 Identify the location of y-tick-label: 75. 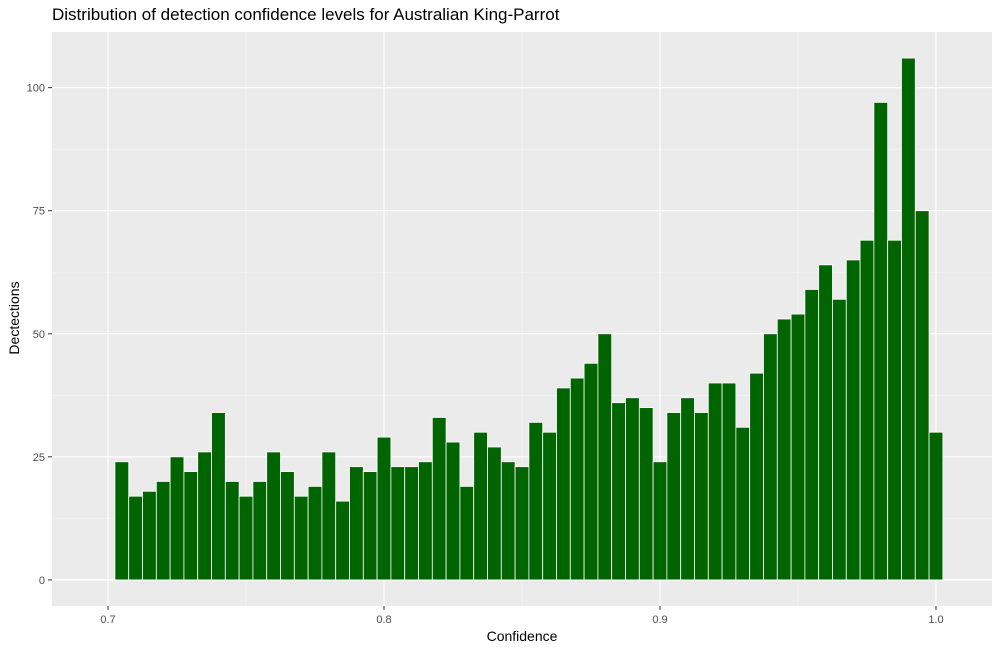
(39, 212).